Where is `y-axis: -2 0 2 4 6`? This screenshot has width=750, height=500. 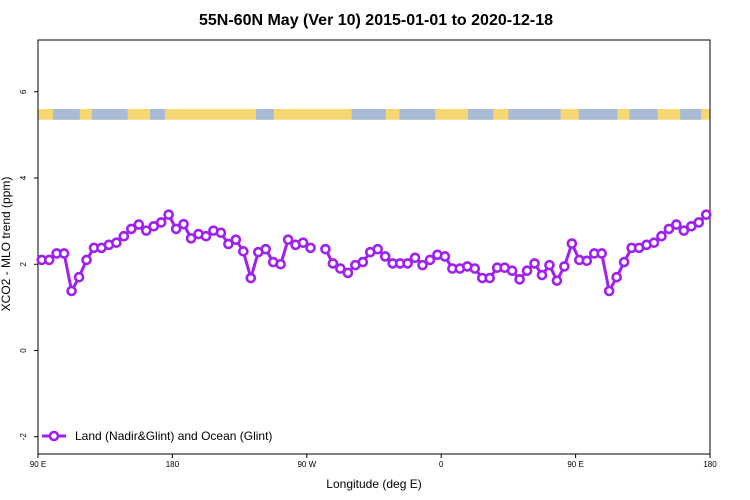
y-axis: -2 0 2 4 6 is located at coordinates (28, 264).